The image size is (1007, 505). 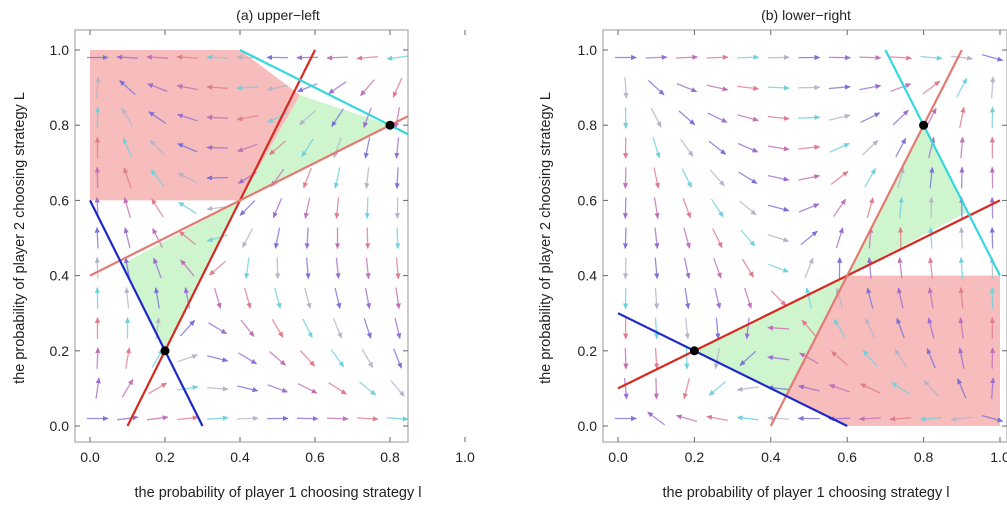 I want to click on panel-b-x-tick-label: 0.0, so click(x=618, y=457).